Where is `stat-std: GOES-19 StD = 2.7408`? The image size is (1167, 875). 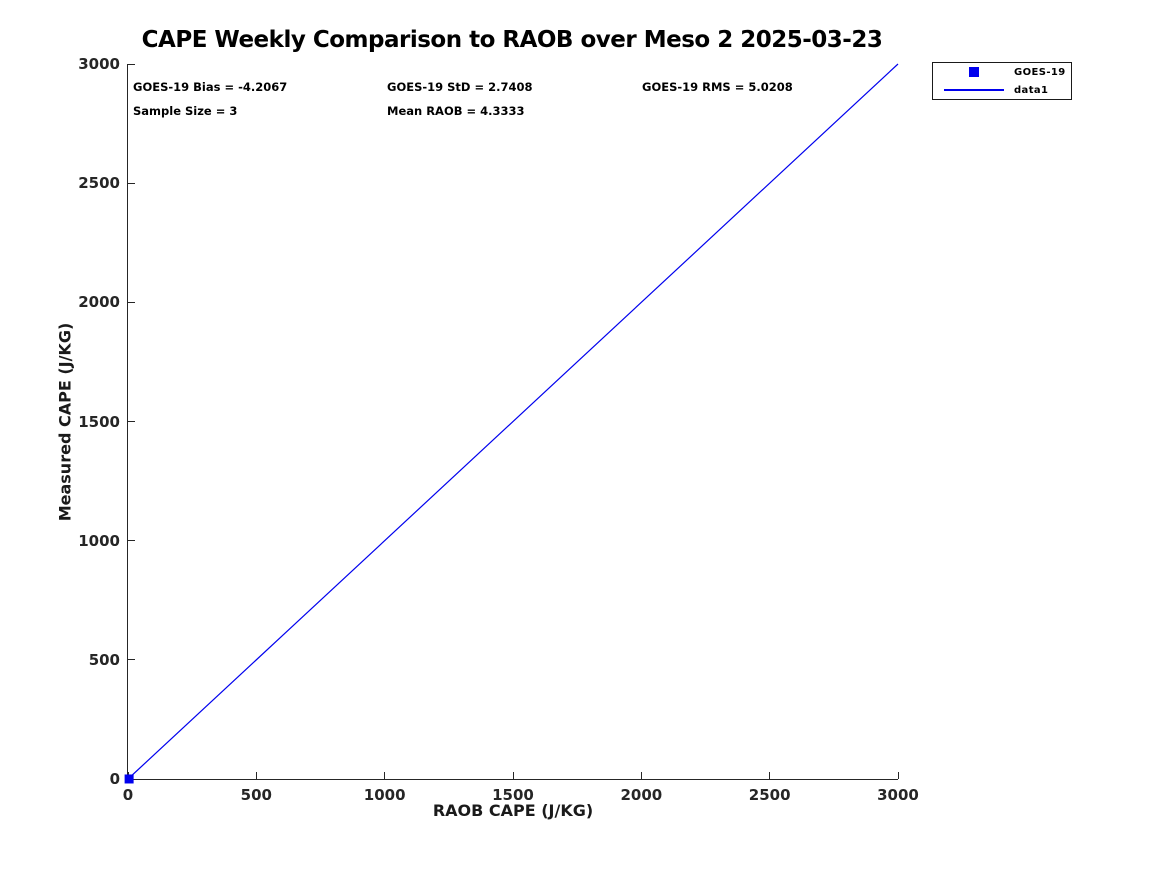 stat-std: GOES-19 StD = 2.7408 is located at coordinates (460, 87).